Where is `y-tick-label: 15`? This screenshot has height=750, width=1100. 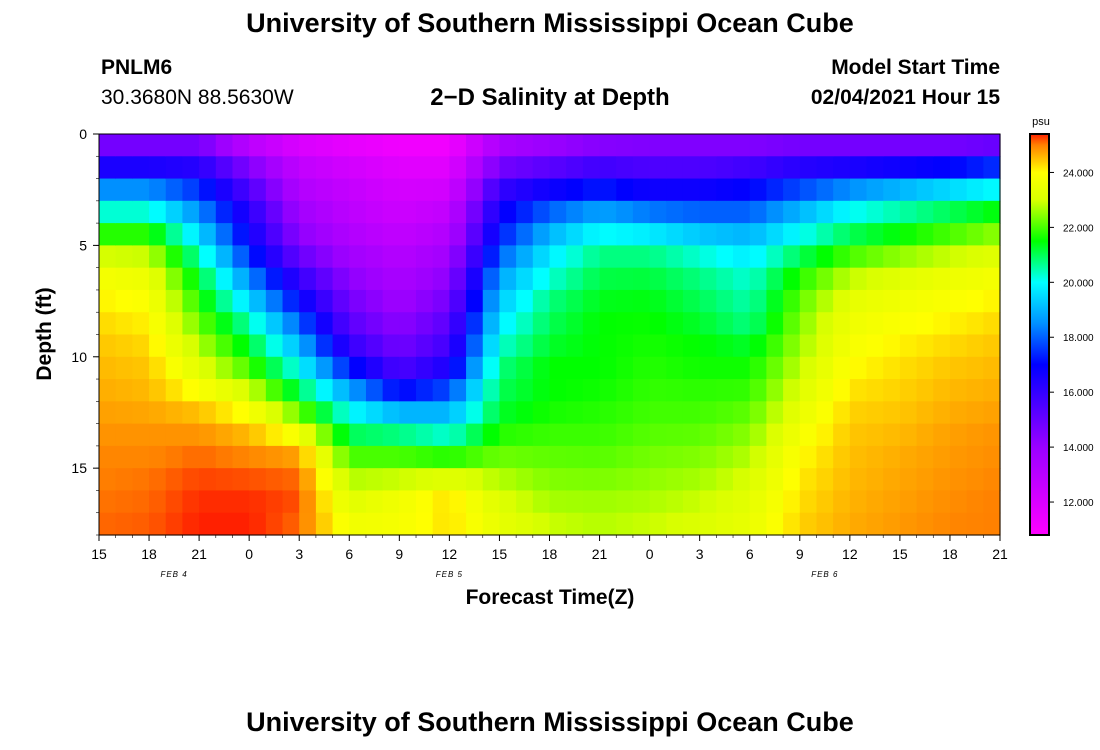
y-tick-label: 15 is located at coordinates (79, 468).